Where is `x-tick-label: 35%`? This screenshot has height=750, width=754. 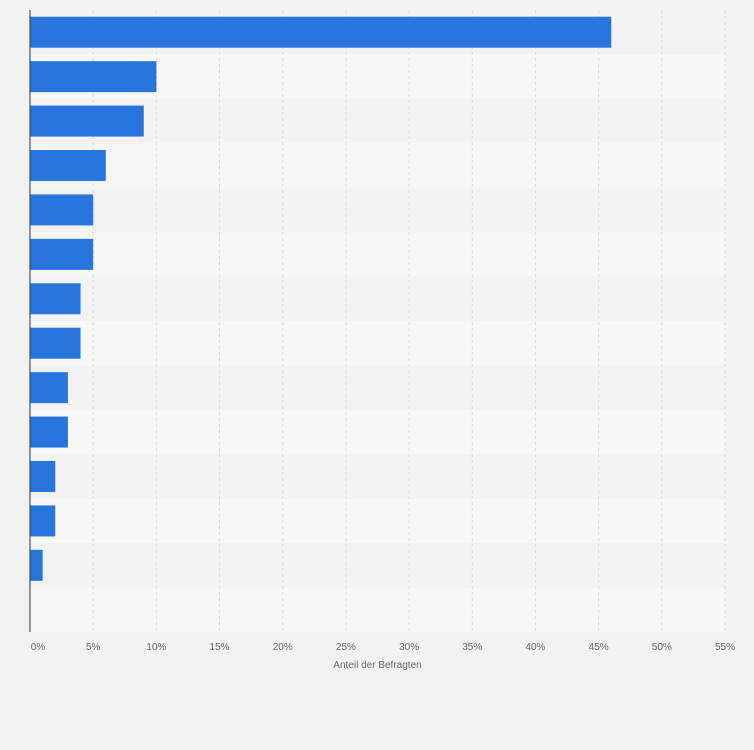 x-tick-label: 35% is located at coordinates (472, 647).